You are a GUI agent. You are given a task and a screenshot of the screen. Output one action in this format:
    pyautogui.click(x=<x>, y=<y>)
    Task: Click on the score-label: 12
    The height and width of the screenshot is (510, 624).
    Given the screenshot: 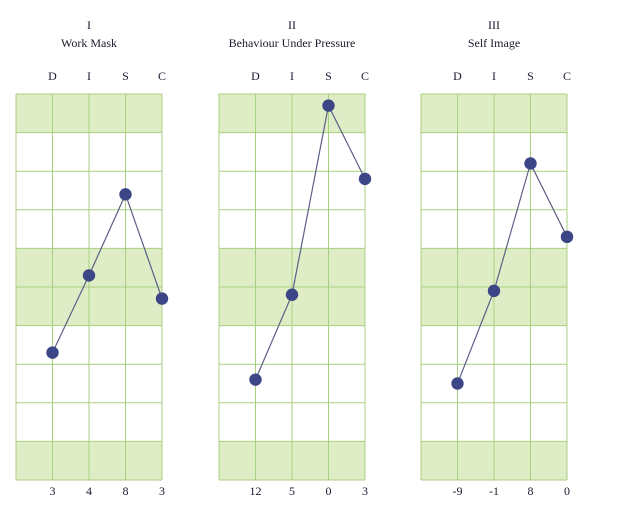 What is the action you would take?
    pyautogui.click(x=256, y=491)
    